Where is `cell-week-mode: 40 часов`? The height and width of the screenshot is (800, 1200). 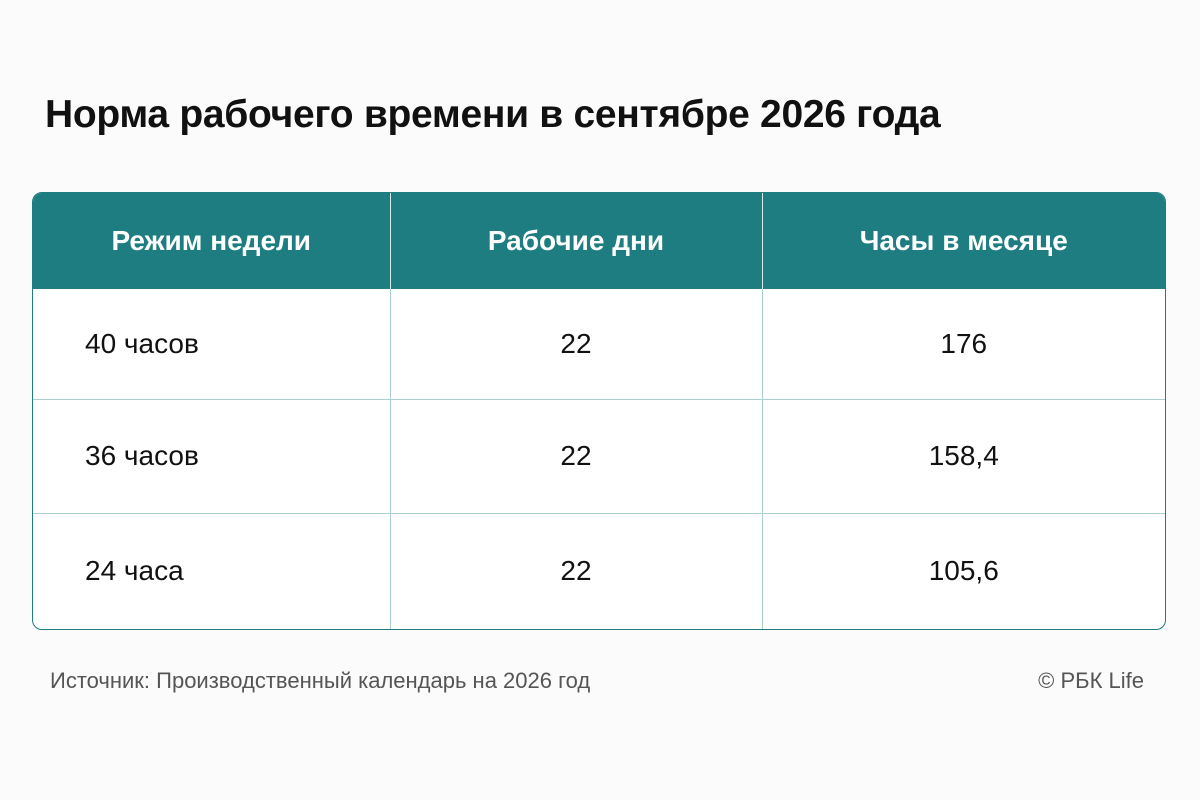
cell-week-mode: 40 часов is located at coordinates (142, 343).